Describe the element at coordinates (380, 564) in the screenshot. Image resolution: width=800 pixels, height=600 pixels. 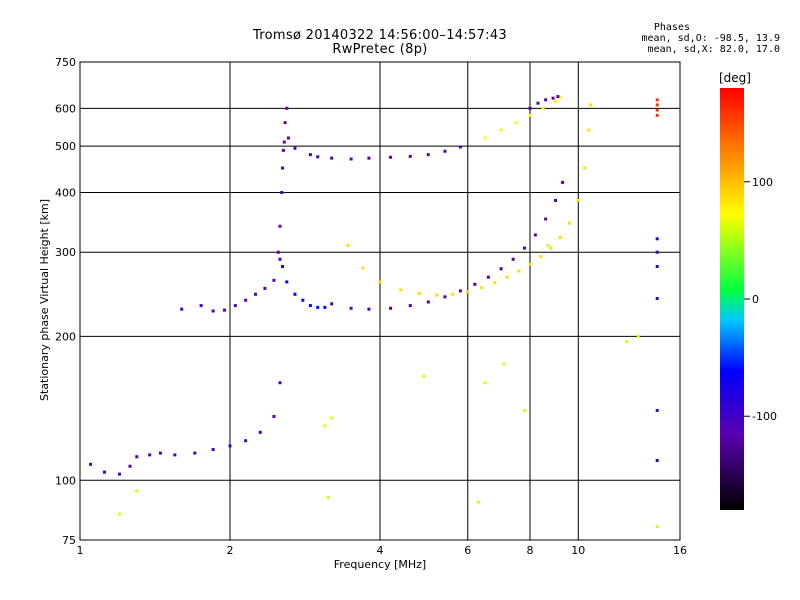
I see `x-axis-label: Frequency [MHz]` at that location.